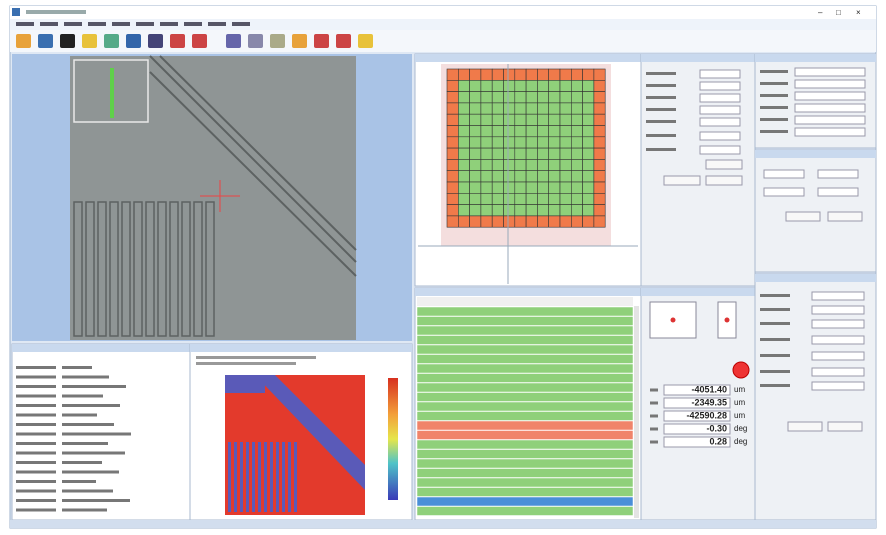 This screenshot has width=886, height=535. Describe the element at coordinates (636, 412) in the screenshot. I see `scrollbar` at that location.